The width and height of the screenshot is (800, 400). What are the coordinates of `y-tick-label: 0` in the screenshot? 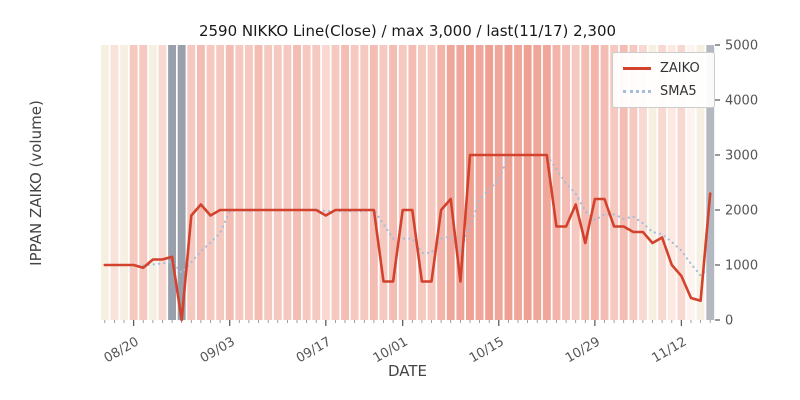 It's located at (729, 321).